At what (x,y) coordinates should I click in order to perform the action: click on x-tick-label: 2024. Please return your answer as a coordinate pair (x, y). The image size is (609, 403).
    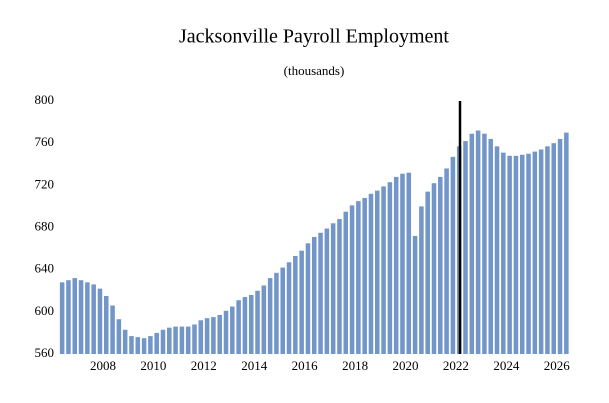
    Looking at the image, I should click on (506, 365).